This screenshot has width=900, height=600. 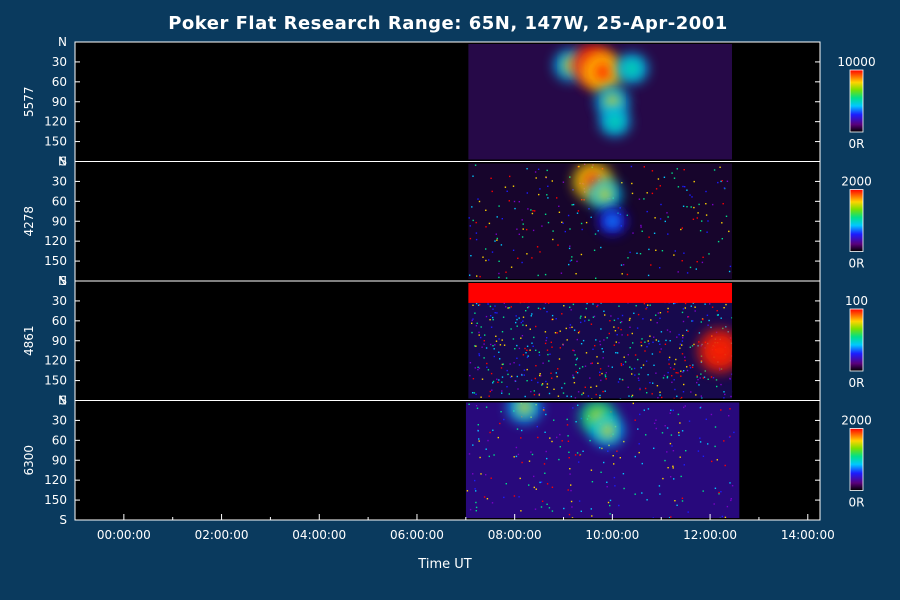 I want to click on saturated-band, so click(x=600, y=293).